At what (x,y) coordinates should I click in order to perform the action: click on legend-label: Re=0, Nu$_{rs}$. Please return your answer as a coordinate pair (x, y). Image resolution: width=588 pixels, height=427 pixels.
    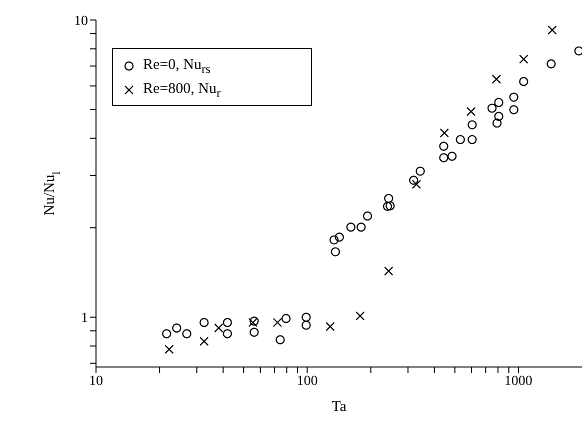
    Looking at the image, I should click on (176, 66).